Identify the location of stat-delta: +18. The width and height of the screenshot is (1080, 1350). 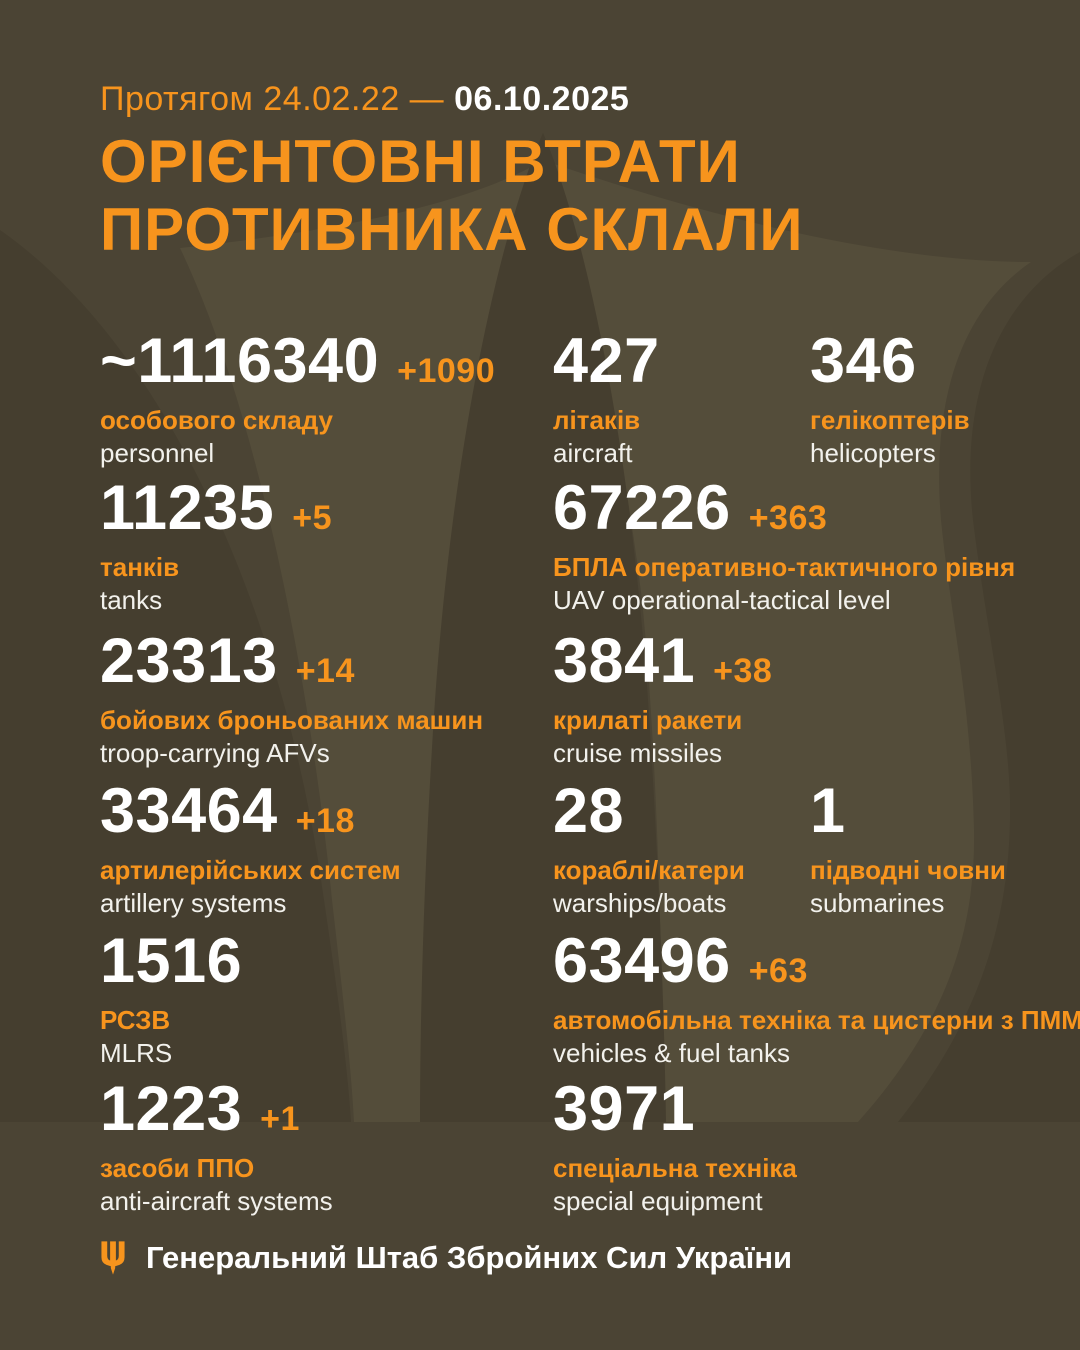
(325, 821).